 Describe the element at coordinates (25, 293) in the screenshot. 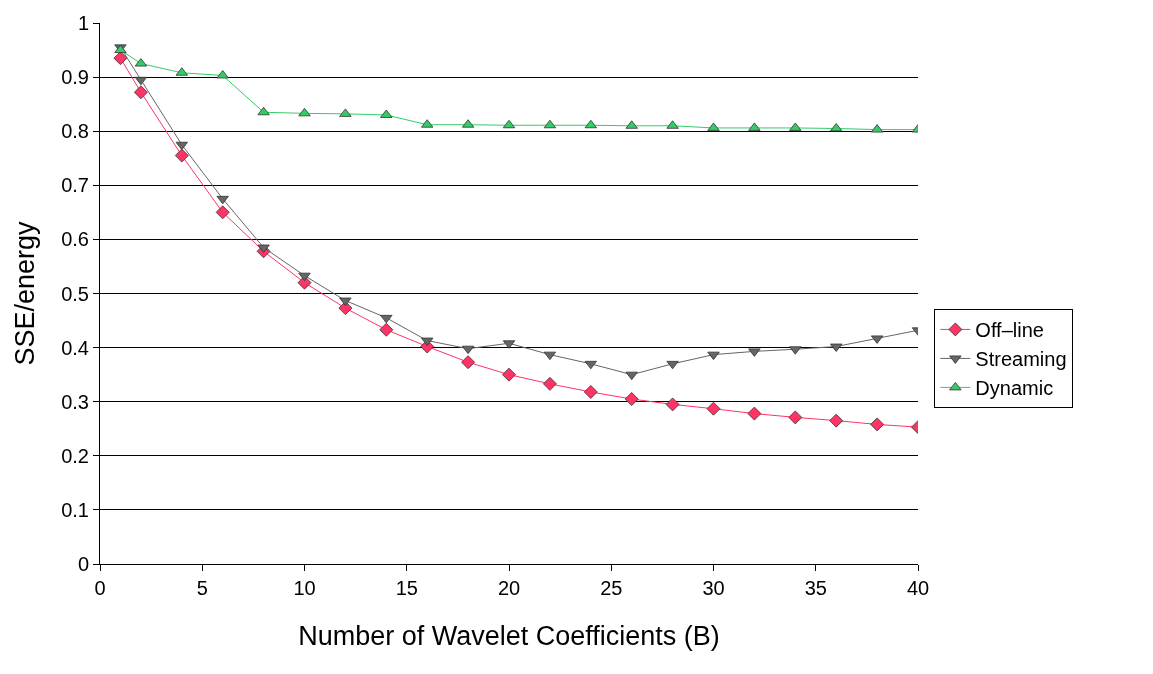

I see `y-axis-title: SSE/energy` at that location.